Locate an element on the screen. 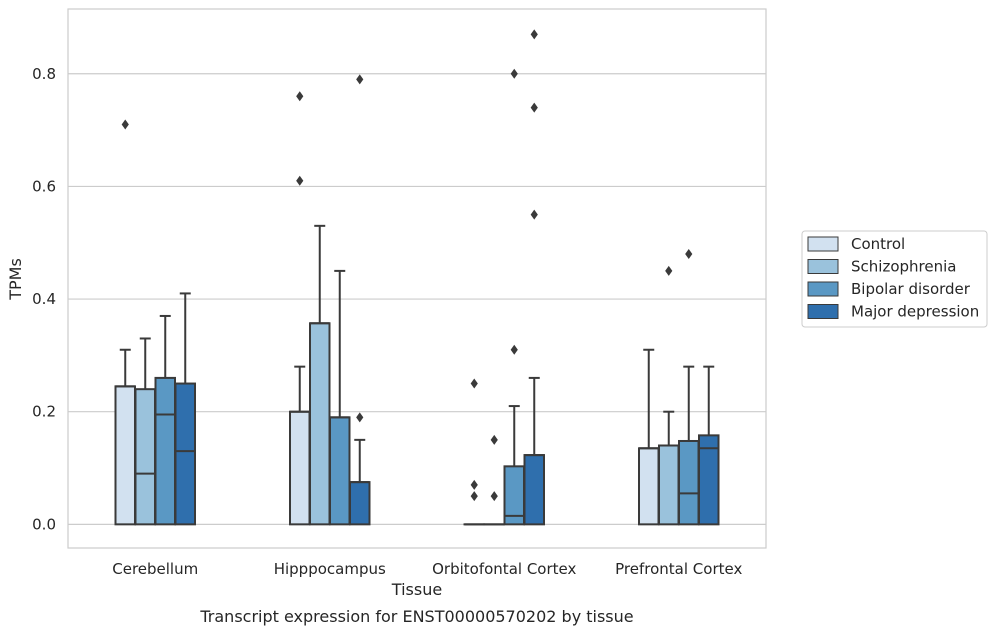  y-tick-label: 0.4 is located at coordinates (44, 299).